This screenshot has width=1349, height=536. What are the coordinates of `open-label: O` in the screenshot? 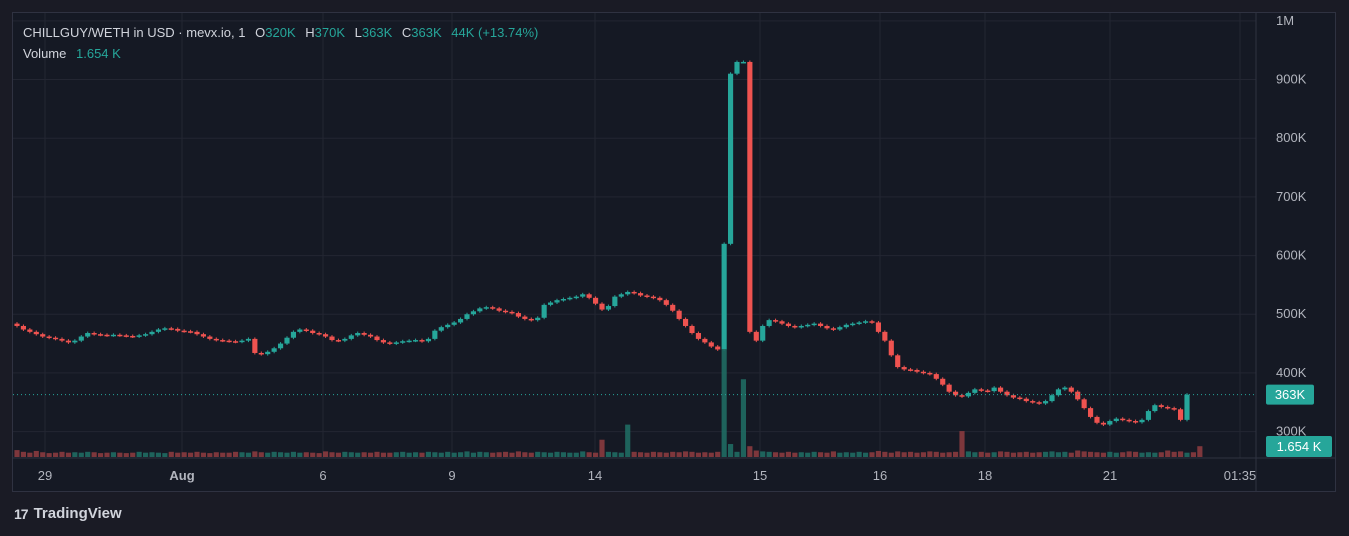 It's located at (260, 32).